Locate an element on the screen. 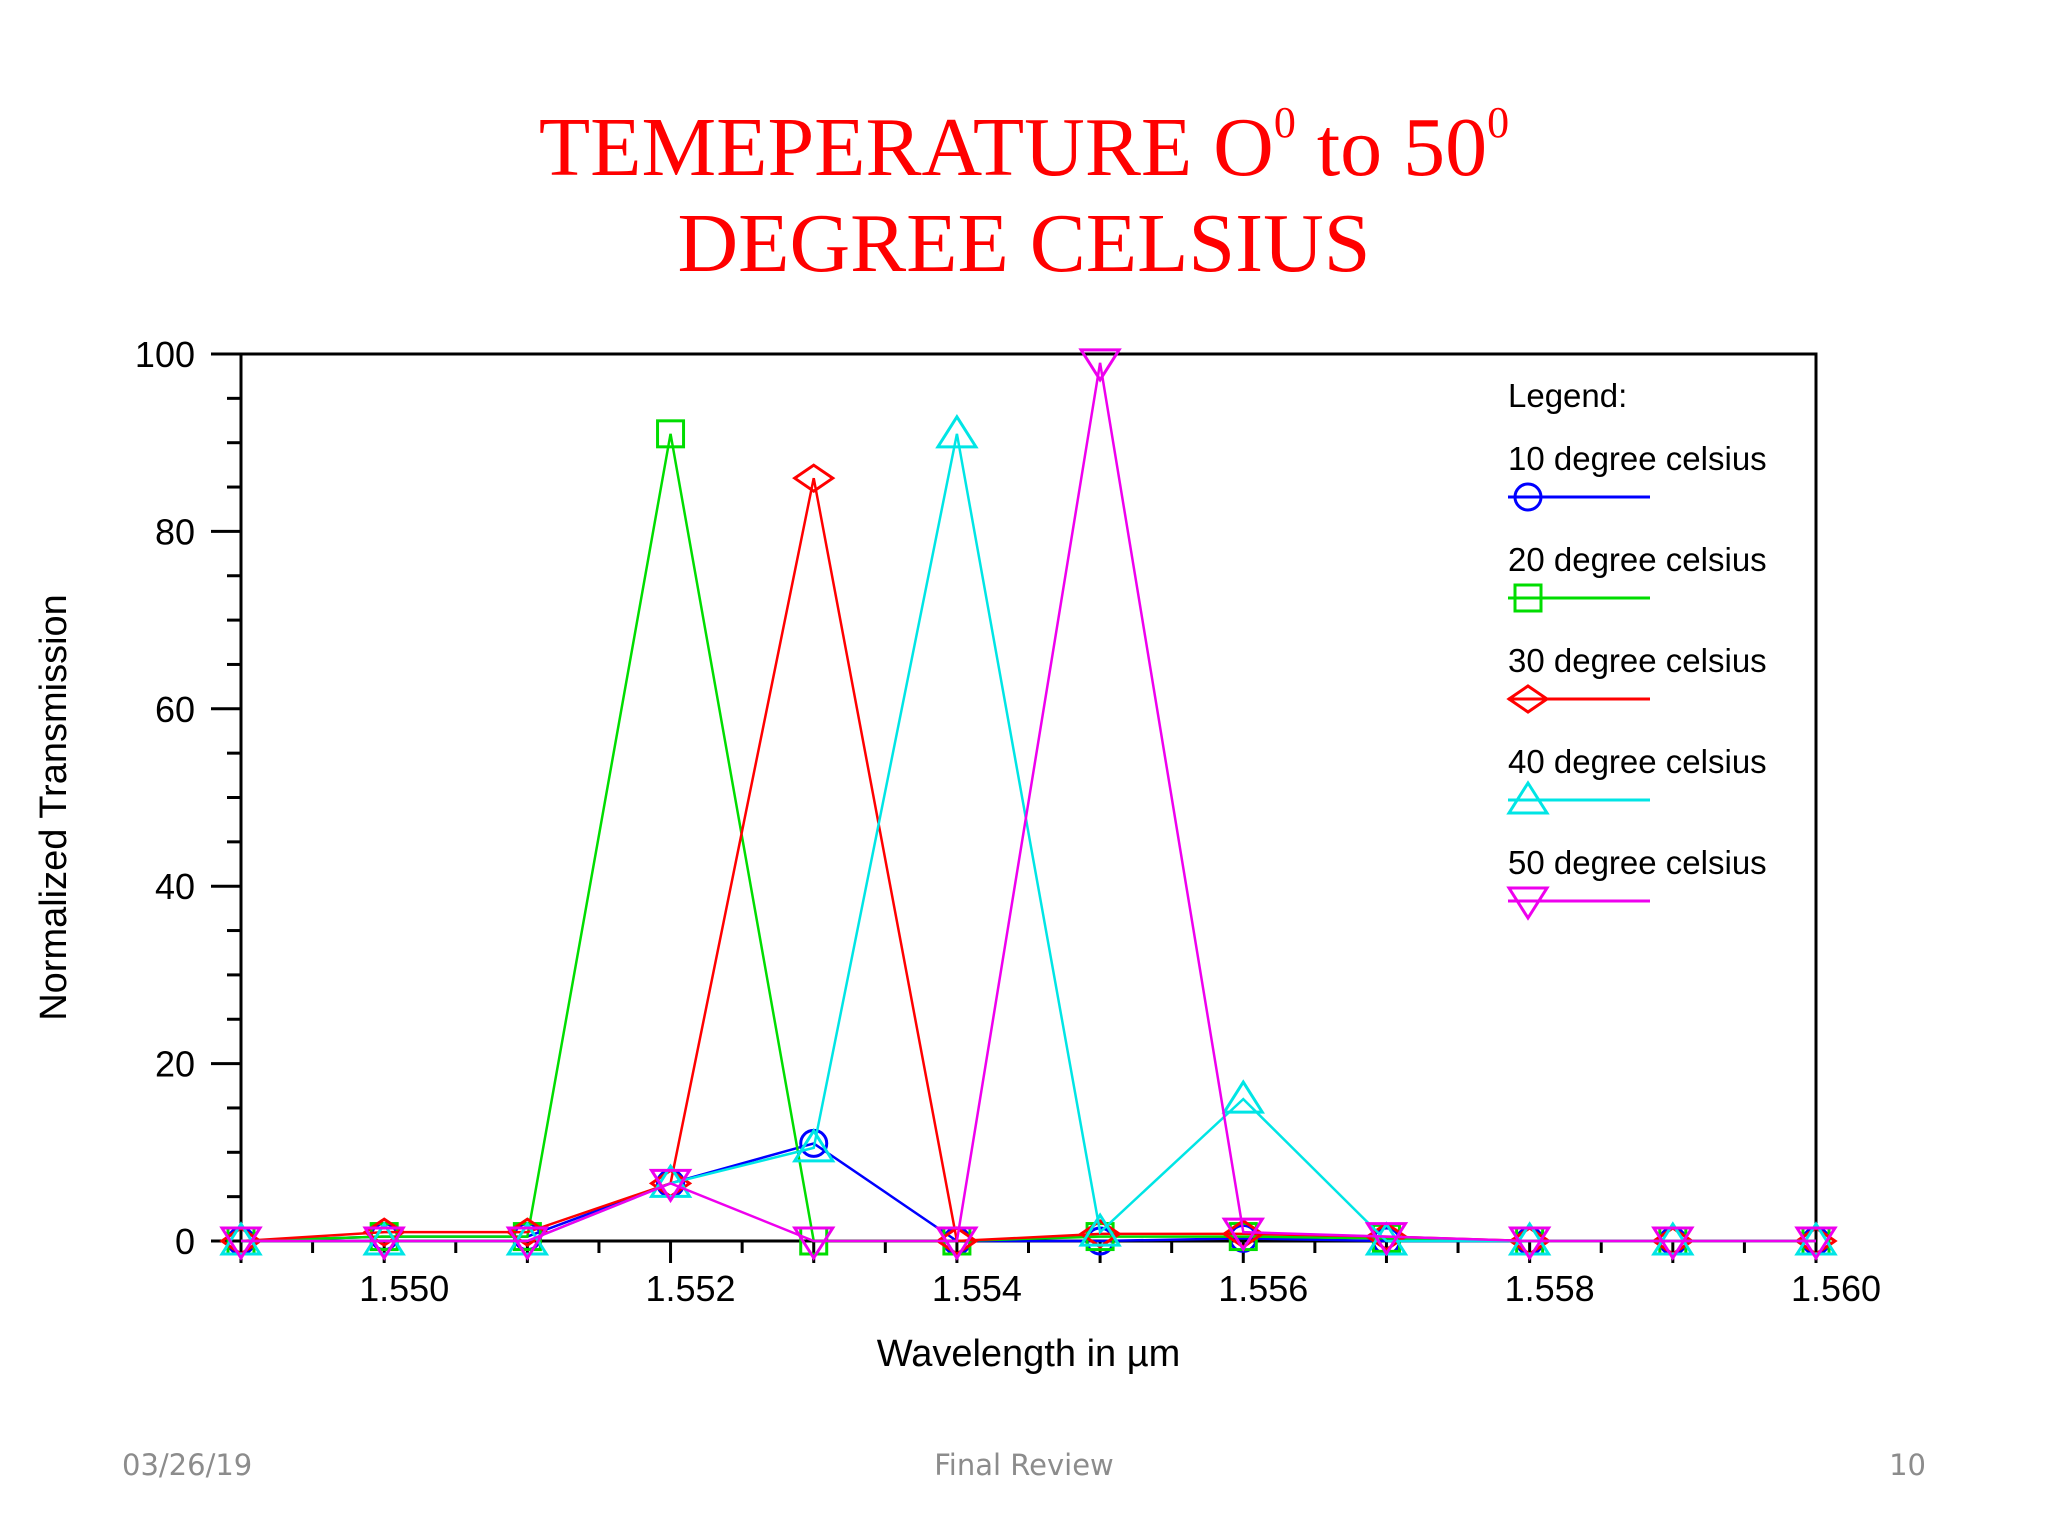  x-tick-label: 1.550 is located at coordinates (404, 1288).